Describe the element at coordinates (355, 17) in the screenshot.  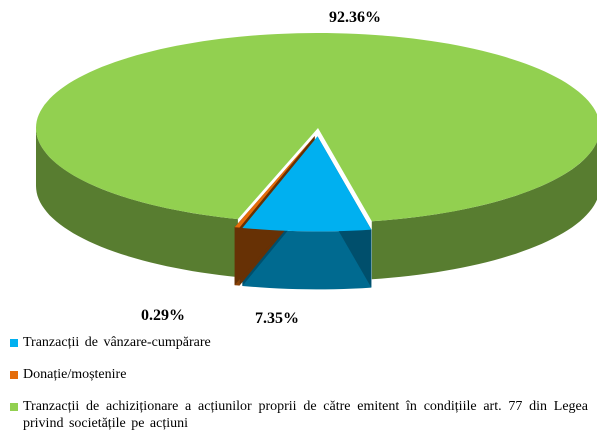
I see `data-label: 92.36%` at that location.